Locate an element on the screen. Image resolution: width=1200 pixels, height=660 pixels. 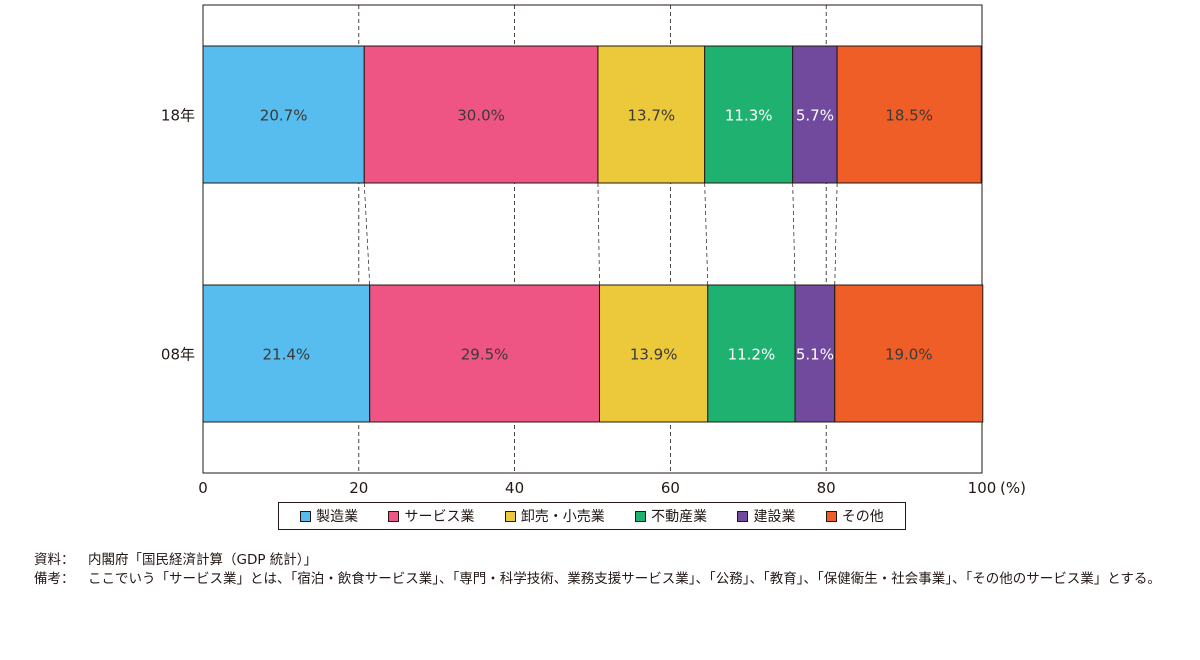
source-note: 資料： 内閣府「国民経済計算（GDP 統計）」 is located at coordinates (609, 560).